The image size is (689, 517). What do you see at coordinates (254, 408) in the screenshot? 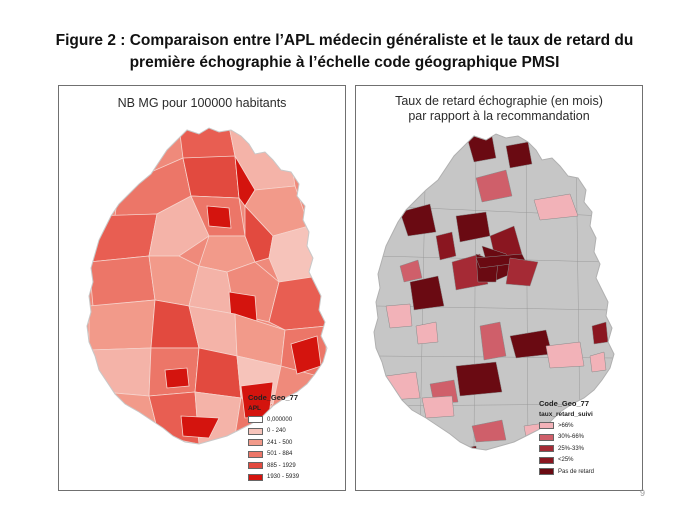
I see `legend-subtitle: APL` at bounding box center [254, 408].